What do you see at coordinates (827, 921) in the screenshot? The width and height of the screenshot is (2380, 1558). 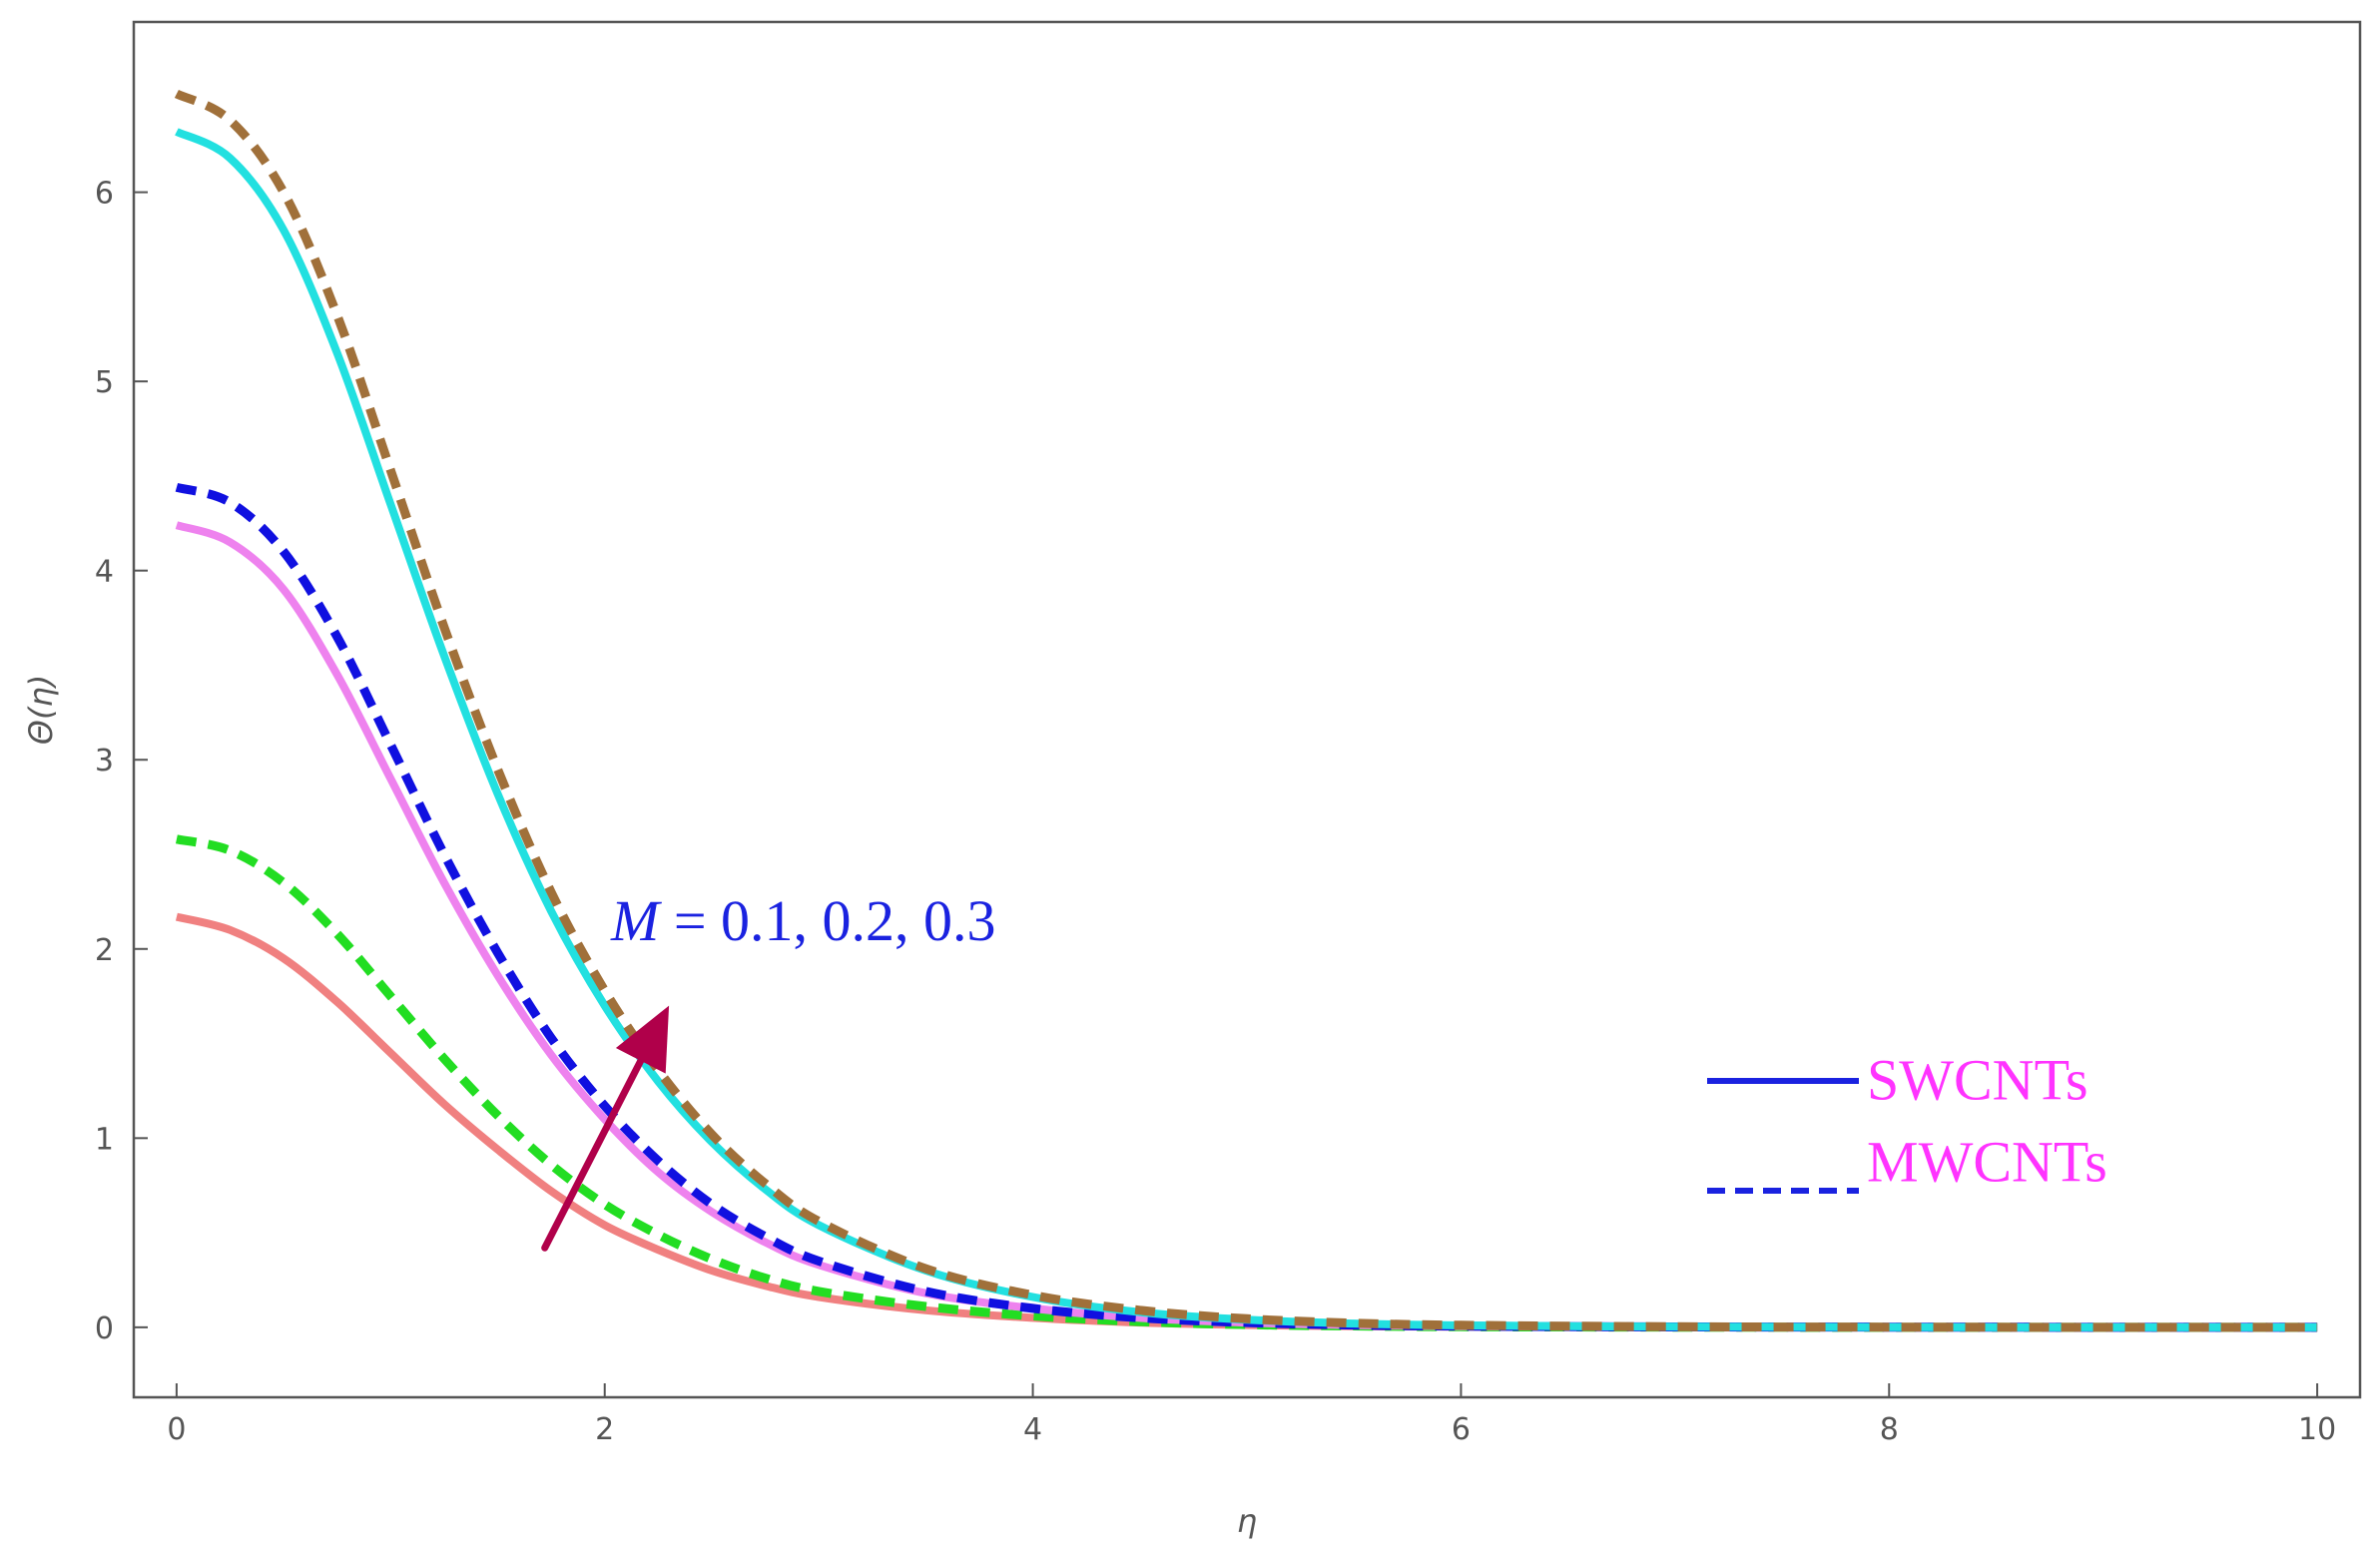 I see `annotation-values: = 0.1, 0.2, 0.3` at bounding box center [827, 921].